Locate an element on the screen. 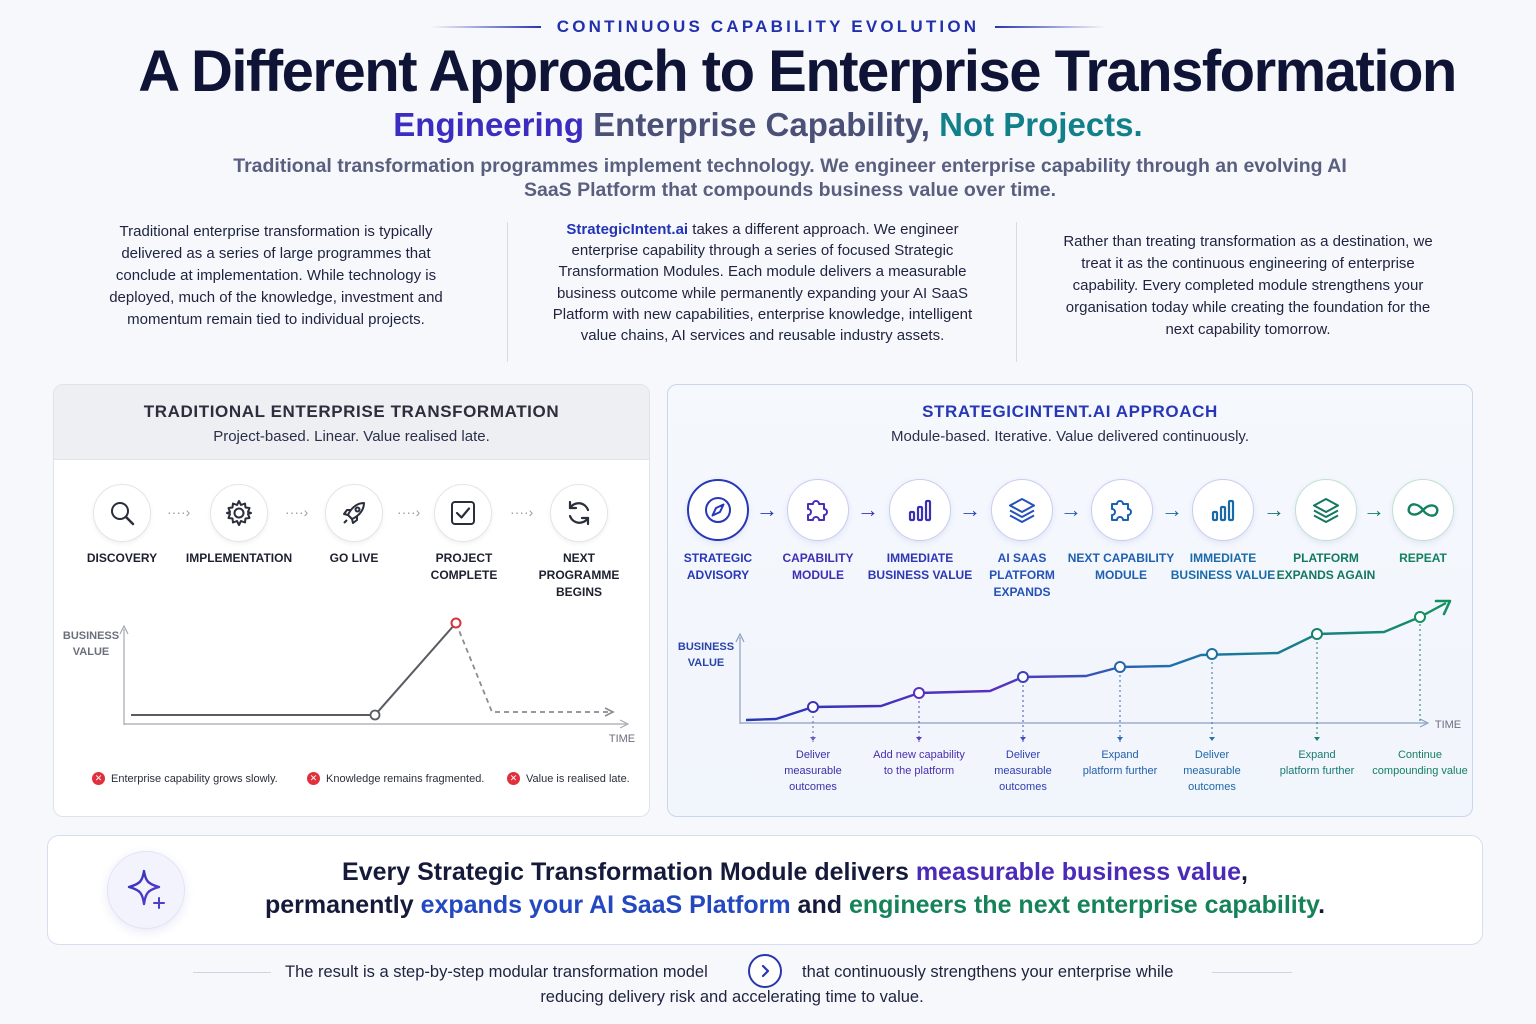 This screenshot has height=1024, width=1536. approach-panel-title: STRATEGICINTENT.AI APPROACH is located at coordinates (1070, 411).